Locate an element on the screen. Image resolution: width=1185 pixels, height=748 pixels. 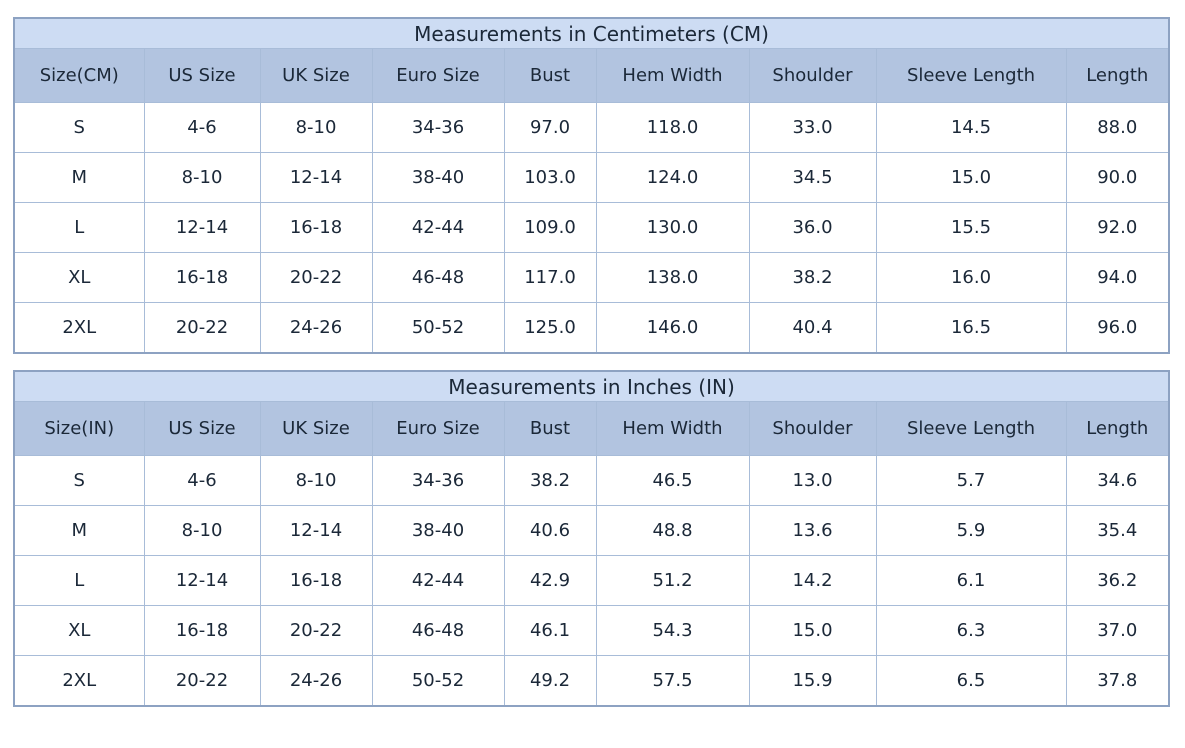
table-cell: XL is located at coordinates (79, 630).